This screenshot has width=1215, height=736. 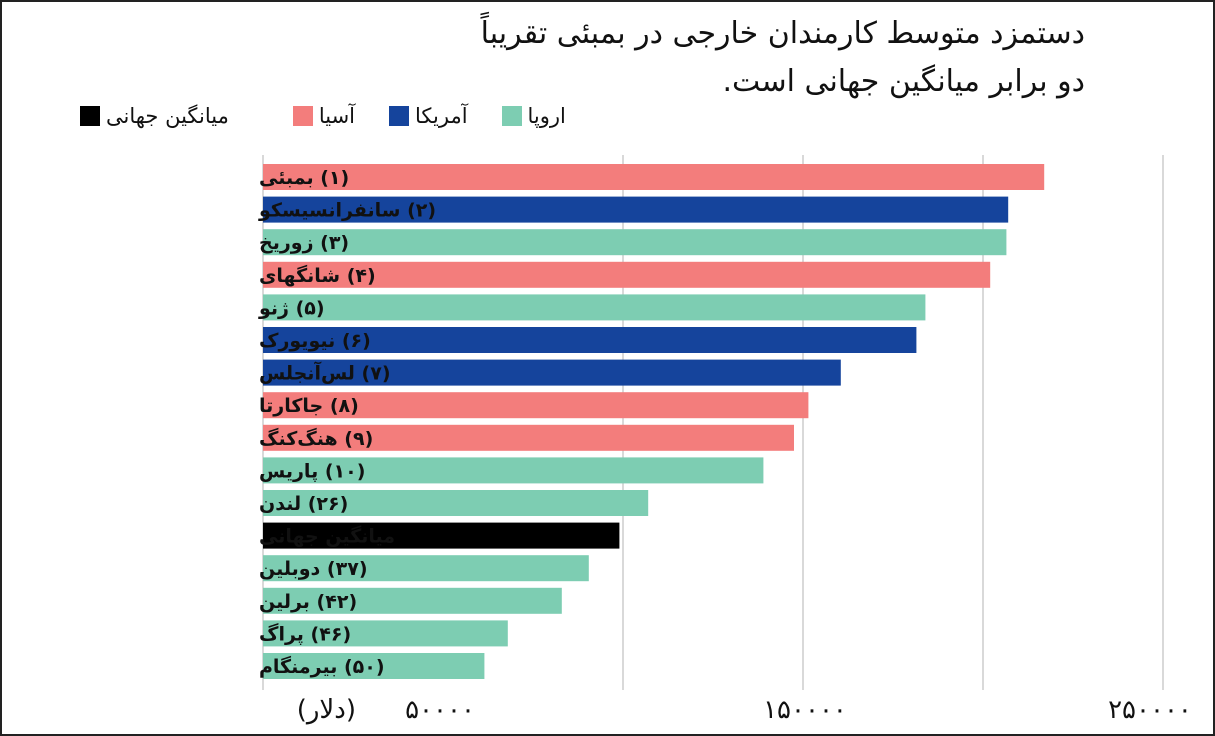 What do you see at coordinates (303, 504) in the screenshot?
I see `category-label-11: (۲۶) لندن` at bounding box center [303, 504].